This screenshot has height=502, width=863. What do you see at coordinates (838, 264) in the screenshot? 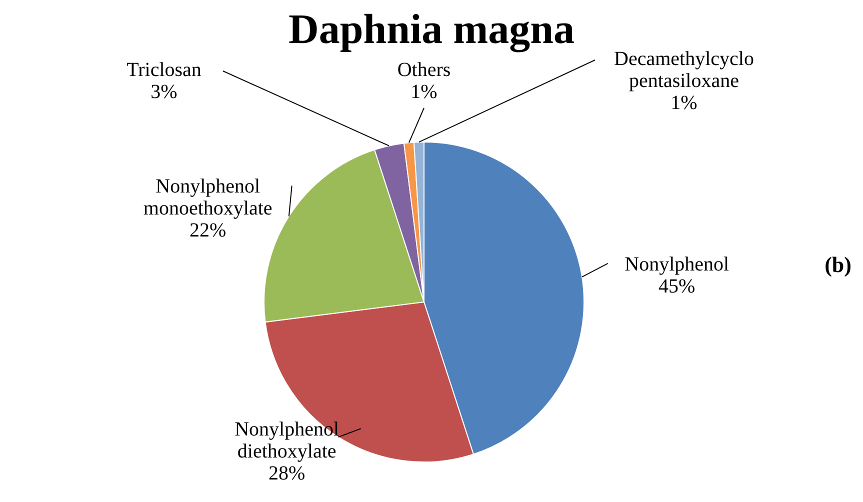
I see `text: (b)` at bounding box center [838, 264].